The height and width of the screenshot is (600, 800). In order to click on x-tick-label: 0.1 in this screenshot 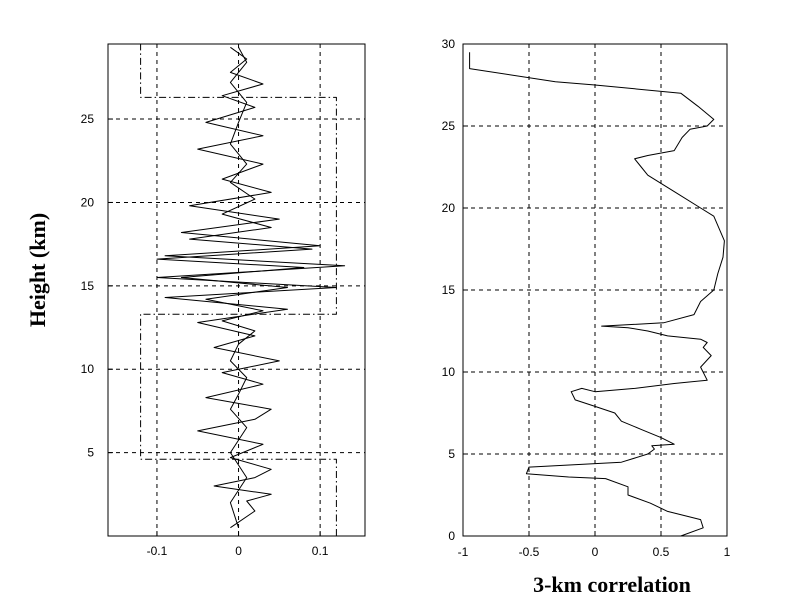, I will do `click(320, 551)`.